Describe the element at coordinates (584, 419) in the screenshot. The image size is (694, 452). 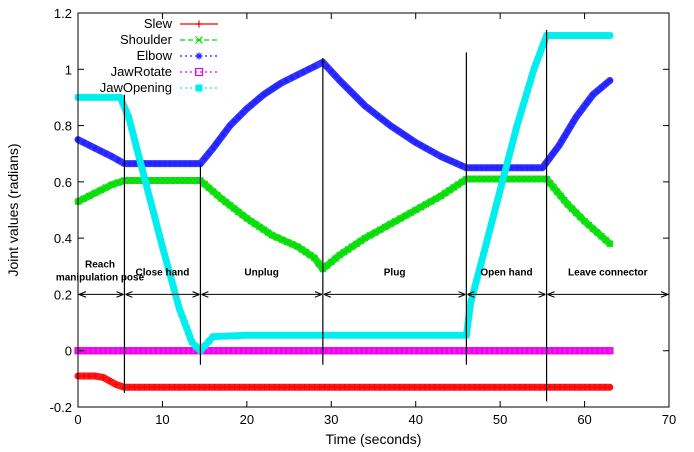
I see `x-tick-label: 60` at that location.